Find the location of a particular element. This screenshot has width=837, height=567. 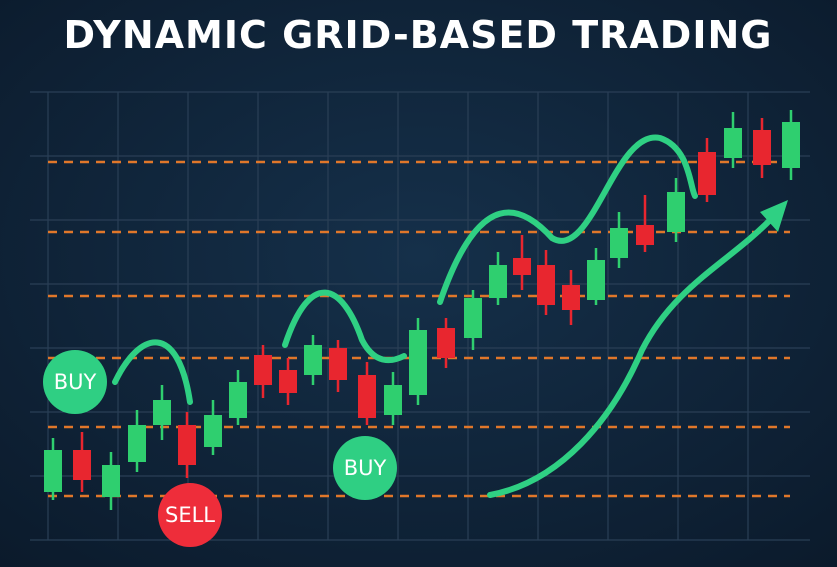

arrow-head is located at coordinates (774, 216).